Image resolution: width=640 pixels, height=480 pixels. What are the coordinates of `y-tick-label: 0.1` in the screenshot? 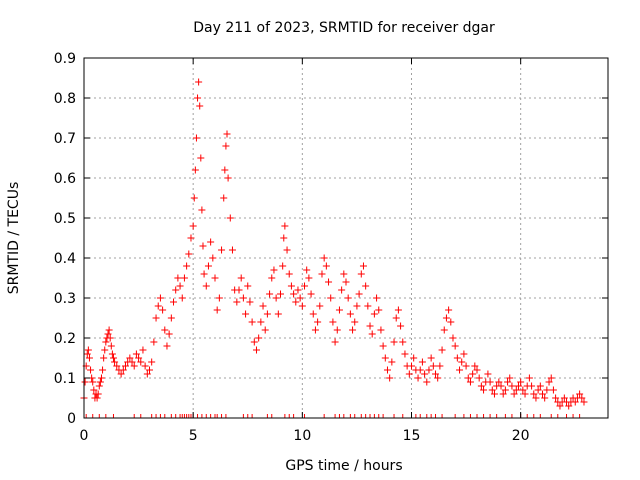 It's located at (65, 379).